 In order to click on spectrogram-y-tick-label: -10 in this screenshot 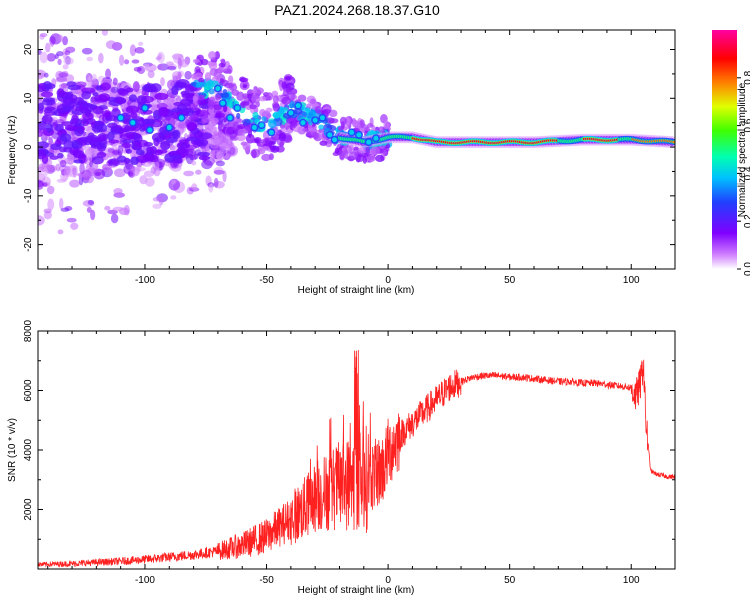, I will do `click(28, 195)`.